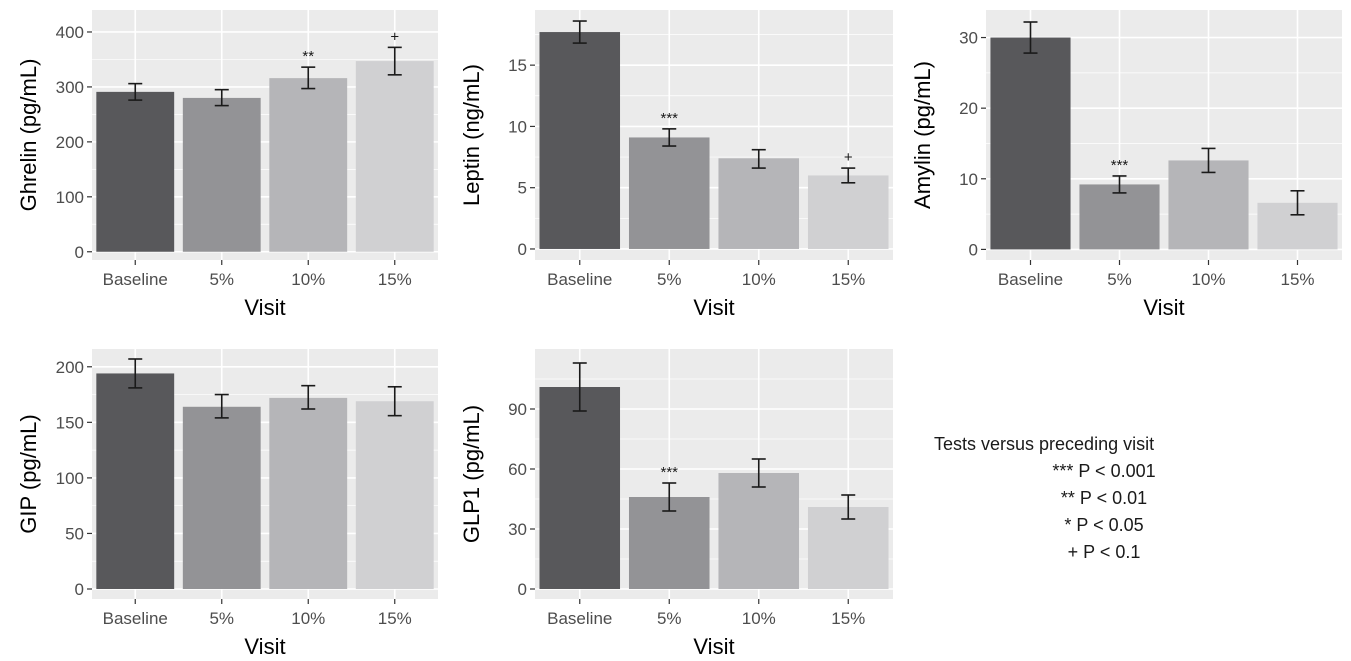 The height and width of the screenshot is (661, 1351). I want to click on y-tick-label: 15, so click(517, 65).